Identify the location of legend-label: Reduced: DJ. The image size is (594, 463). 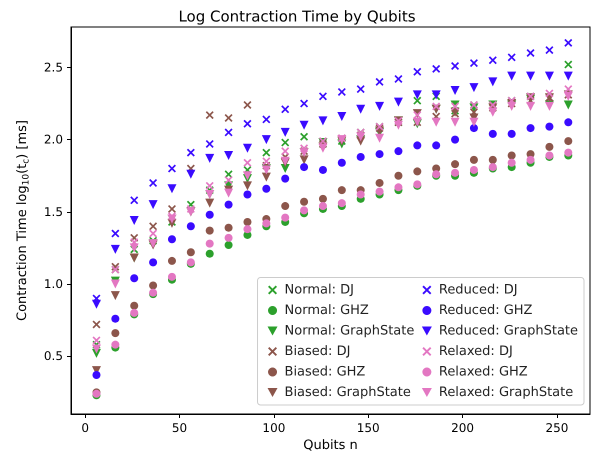
(478, 290).